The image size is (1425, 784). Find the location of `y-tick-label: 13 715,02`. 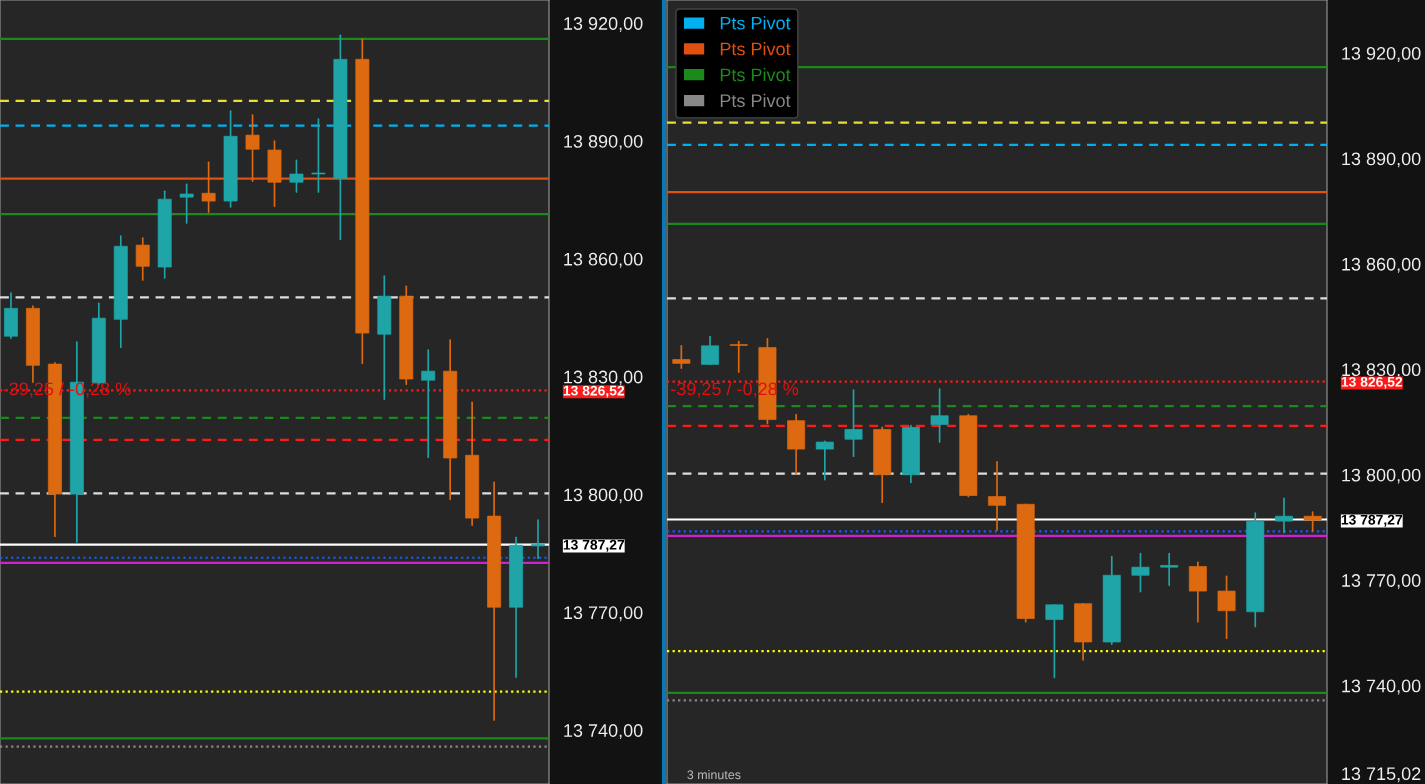

y-tick-label: 13 715,02 is located at coordinates (1381, 775).